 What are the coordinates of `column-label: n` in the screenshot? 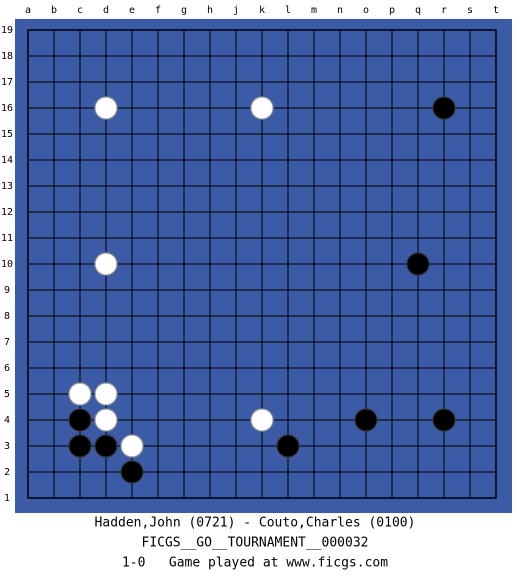 It's located at (340, 10).